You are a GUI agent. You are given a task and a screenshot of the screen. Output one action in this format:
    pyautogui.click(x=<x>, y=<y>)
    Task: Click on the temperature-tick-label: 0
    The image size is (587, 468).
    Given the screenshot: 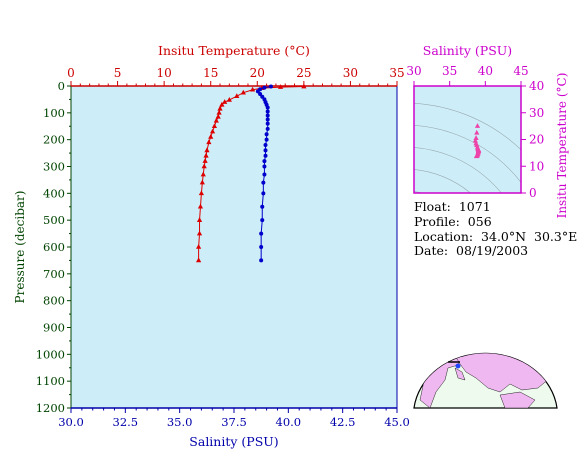 What is the action you would take?
    pyautogui.click(x=71, y=73)
    